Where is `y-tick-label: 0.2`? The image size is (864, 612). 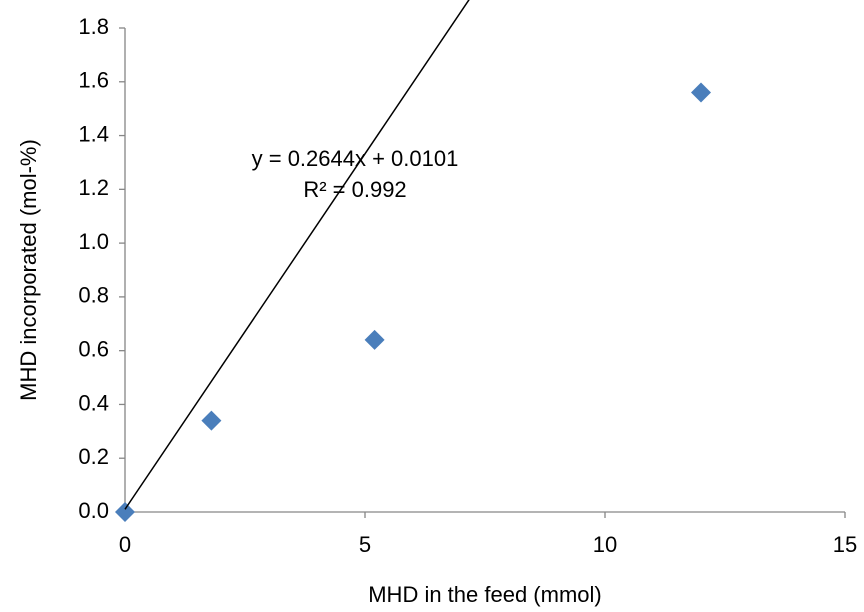 y-tick-label: 0.2 is located at coordinates (93, 456).